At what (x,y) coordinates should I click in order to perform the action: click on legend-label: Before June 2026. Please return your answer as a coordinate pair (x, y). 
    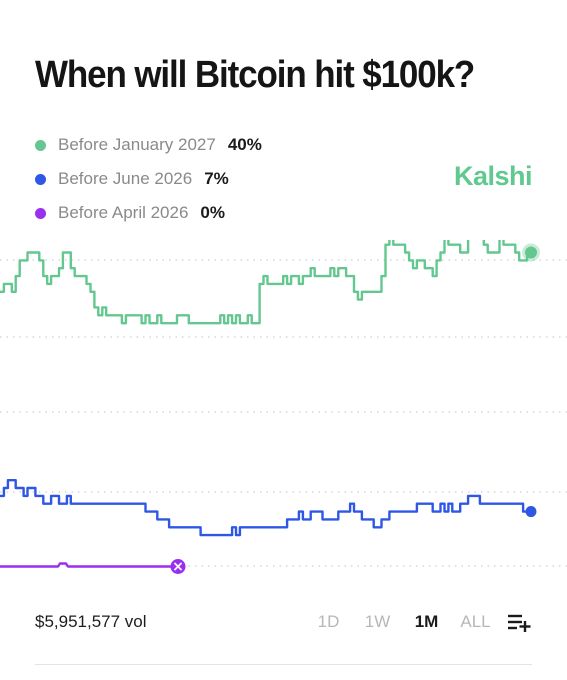
    Looking at the image, I should click on (125, 178).